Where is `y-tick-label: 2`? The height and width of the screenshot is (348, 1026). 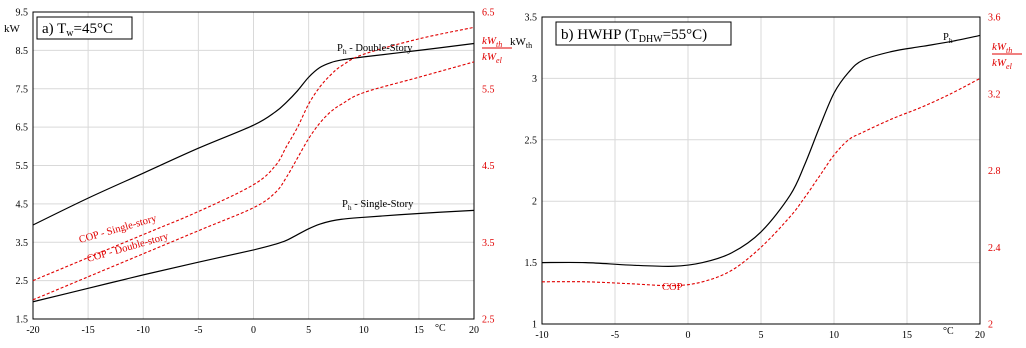
y-tick-label: 2 is located at coordinates (534, 202).